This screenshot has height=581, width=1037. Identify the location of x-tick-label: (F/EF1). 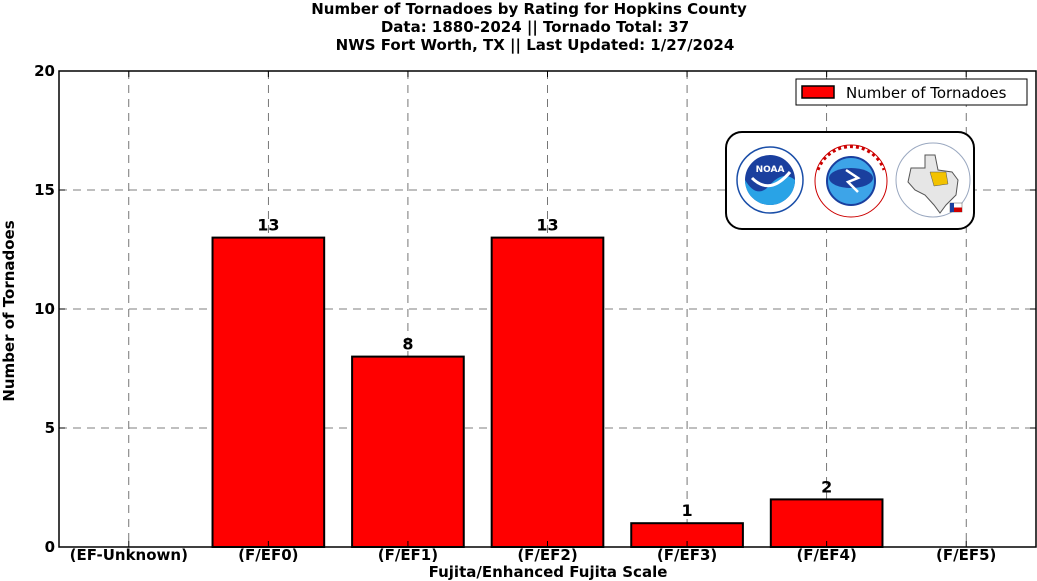
(408, 555).